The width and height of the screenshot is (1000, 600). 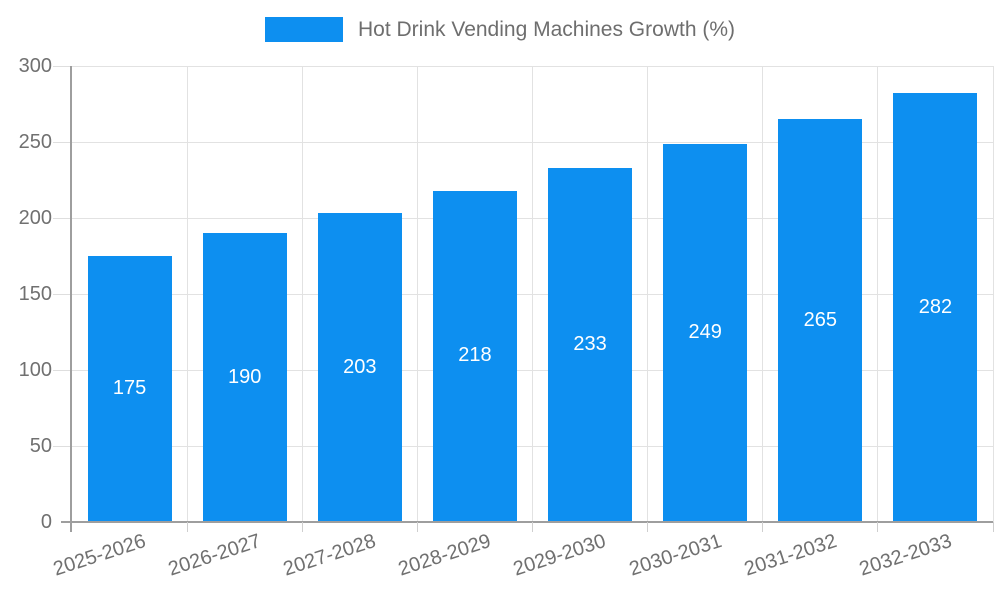 I want to click on x-tick-label: 2031-2032, so click(x=790, y=555).